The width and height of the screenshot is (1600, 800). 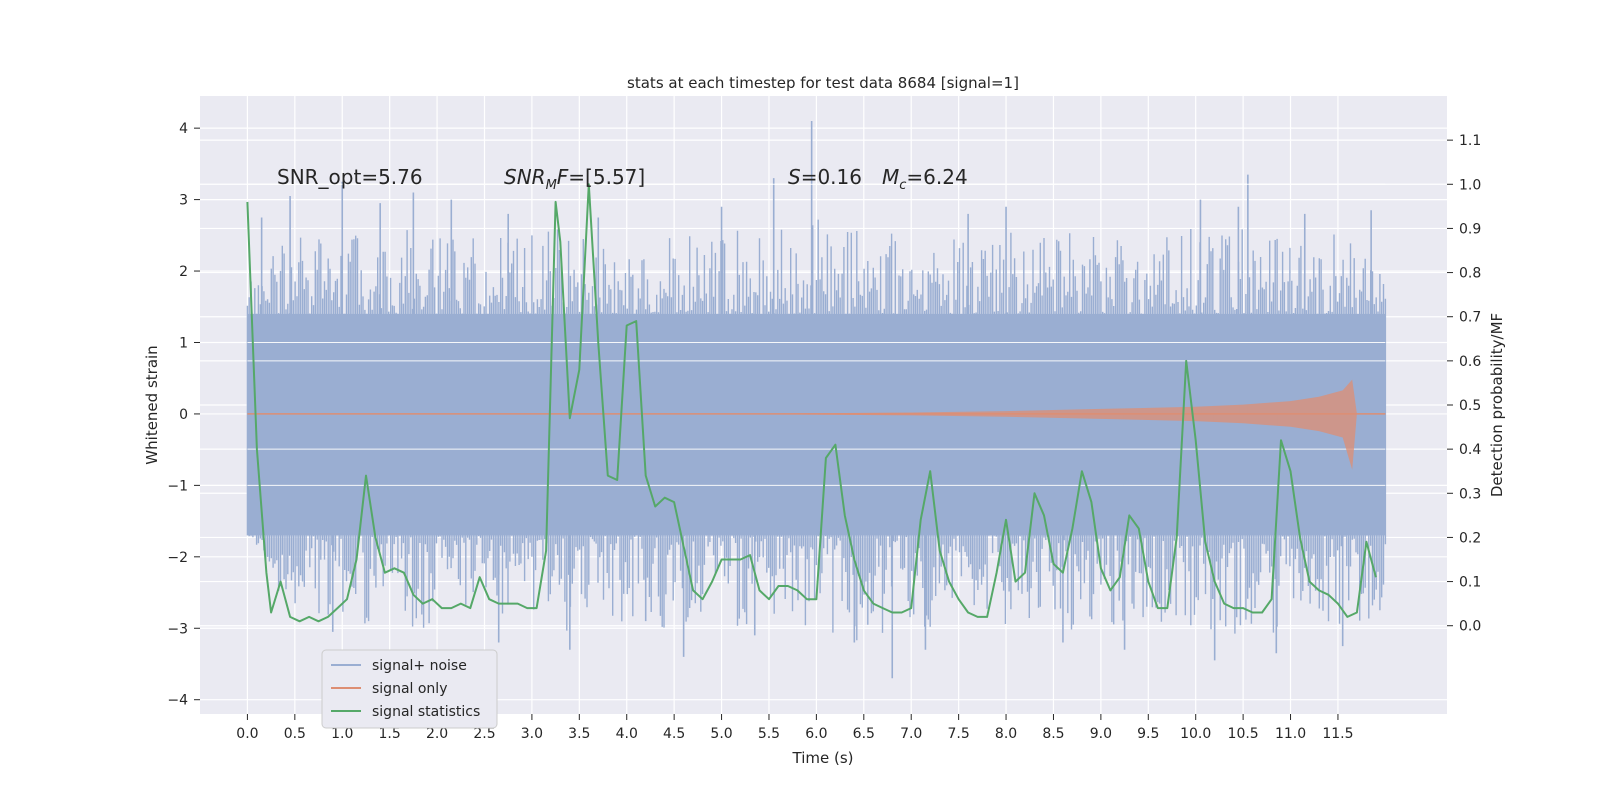 I want to click on y2-tick-label: 0.2, so click(x=1470, y=538).